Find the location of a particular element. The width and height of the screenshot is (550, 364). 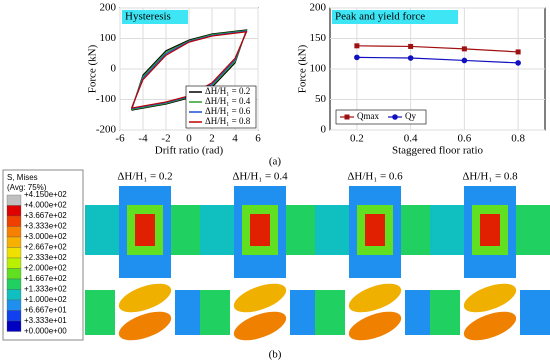

contour-level-label: +1.000e+02 is located at coordinates (45, 299).